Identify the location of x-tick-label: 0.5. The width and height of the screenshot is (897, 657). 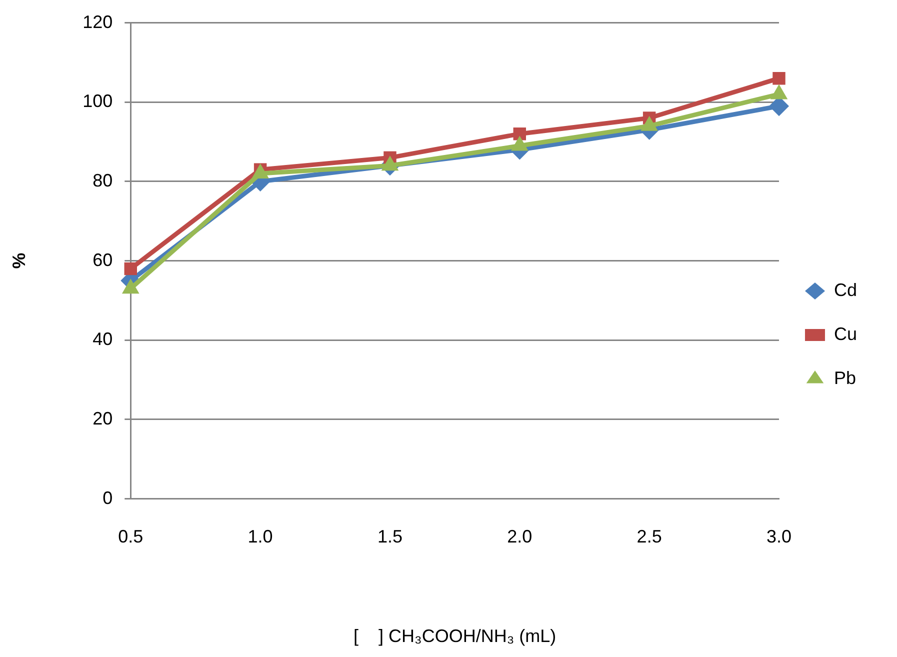
(131, 536).